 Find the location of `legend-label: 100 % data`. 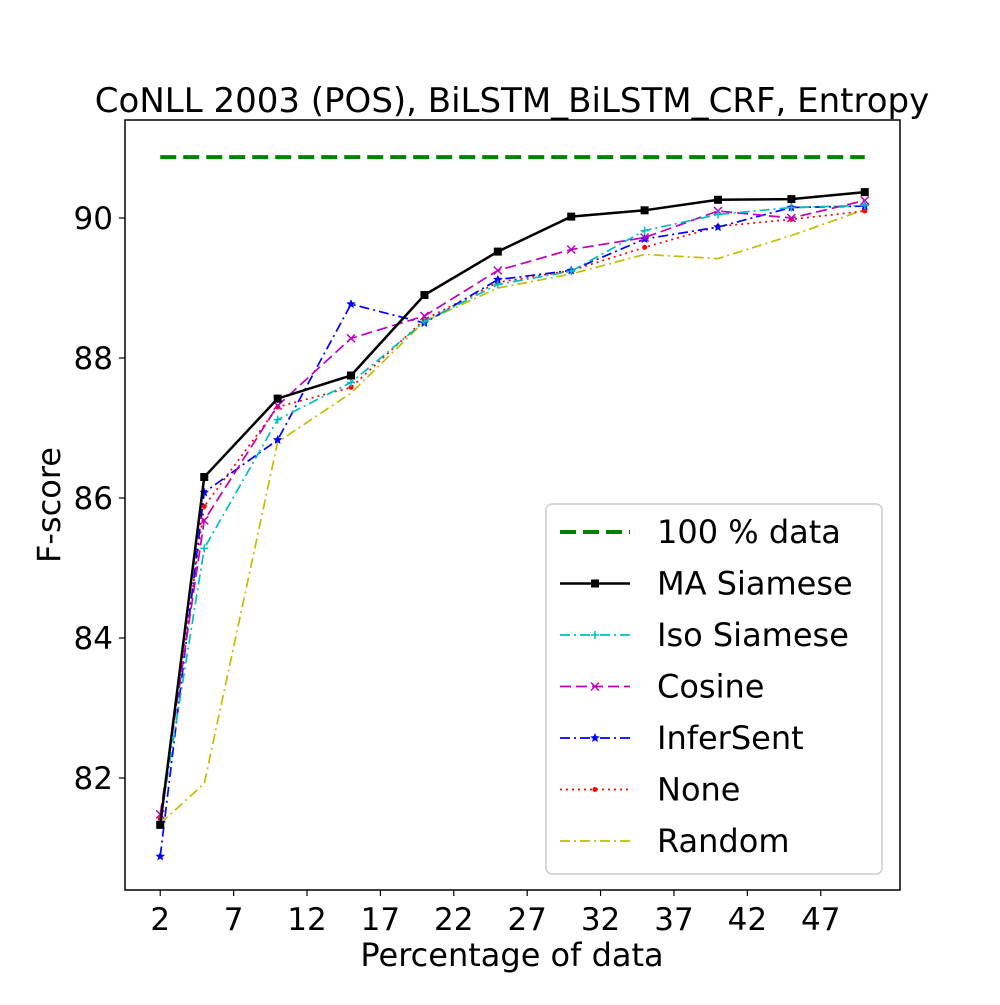

legend-label: 100 % data is located at coordinates (749, 532).